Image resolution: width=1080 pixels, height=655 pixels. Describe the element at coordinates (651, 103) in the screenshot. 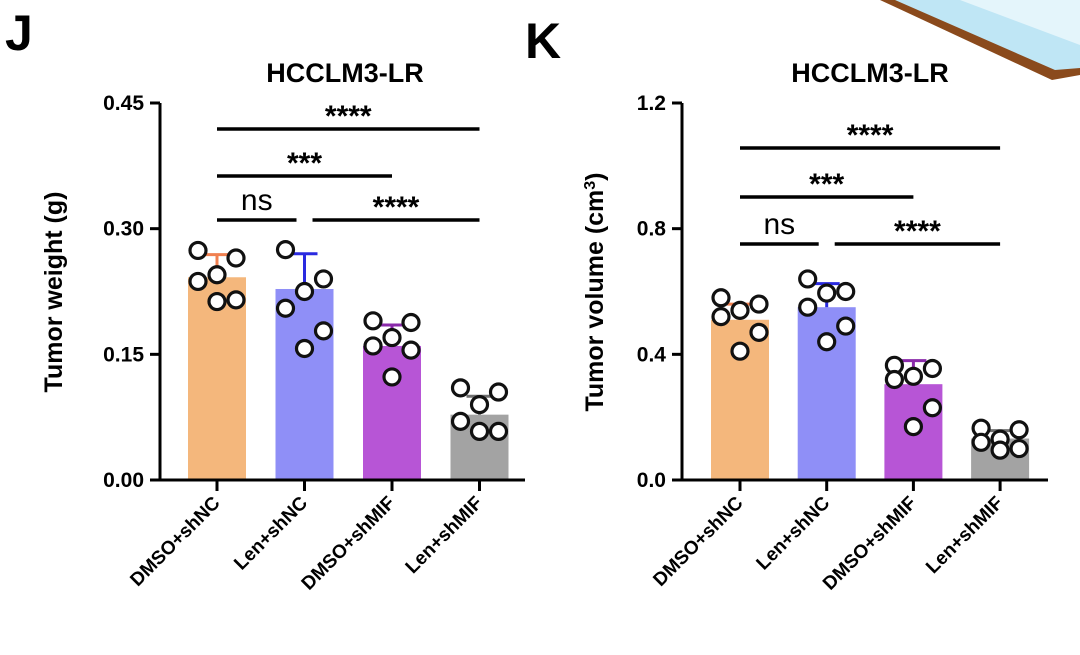

I see `y-tick-label: 1.2` at that location.